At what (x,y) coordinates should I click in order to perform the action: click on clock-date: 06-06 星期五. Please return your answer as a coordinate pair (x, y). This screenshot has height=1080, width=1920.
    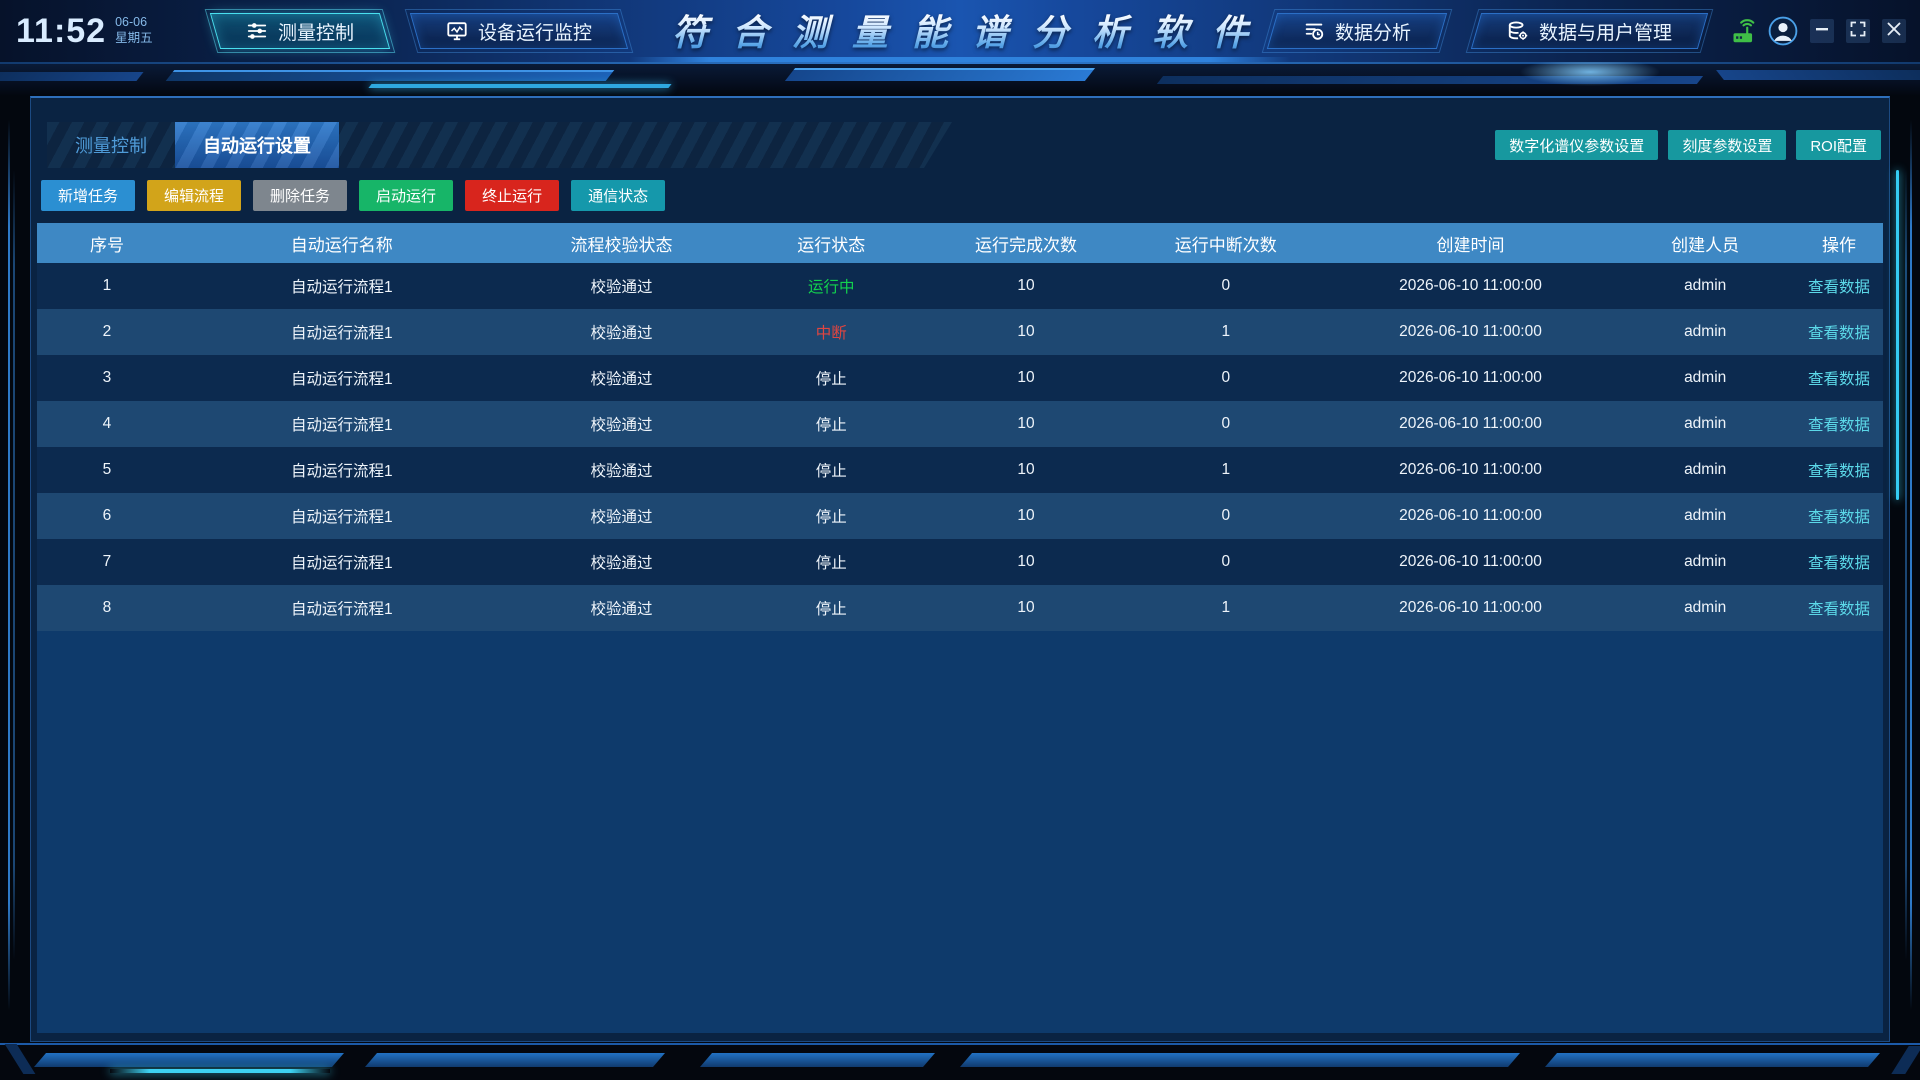
    Looking at the image, I should click on (134, 30).